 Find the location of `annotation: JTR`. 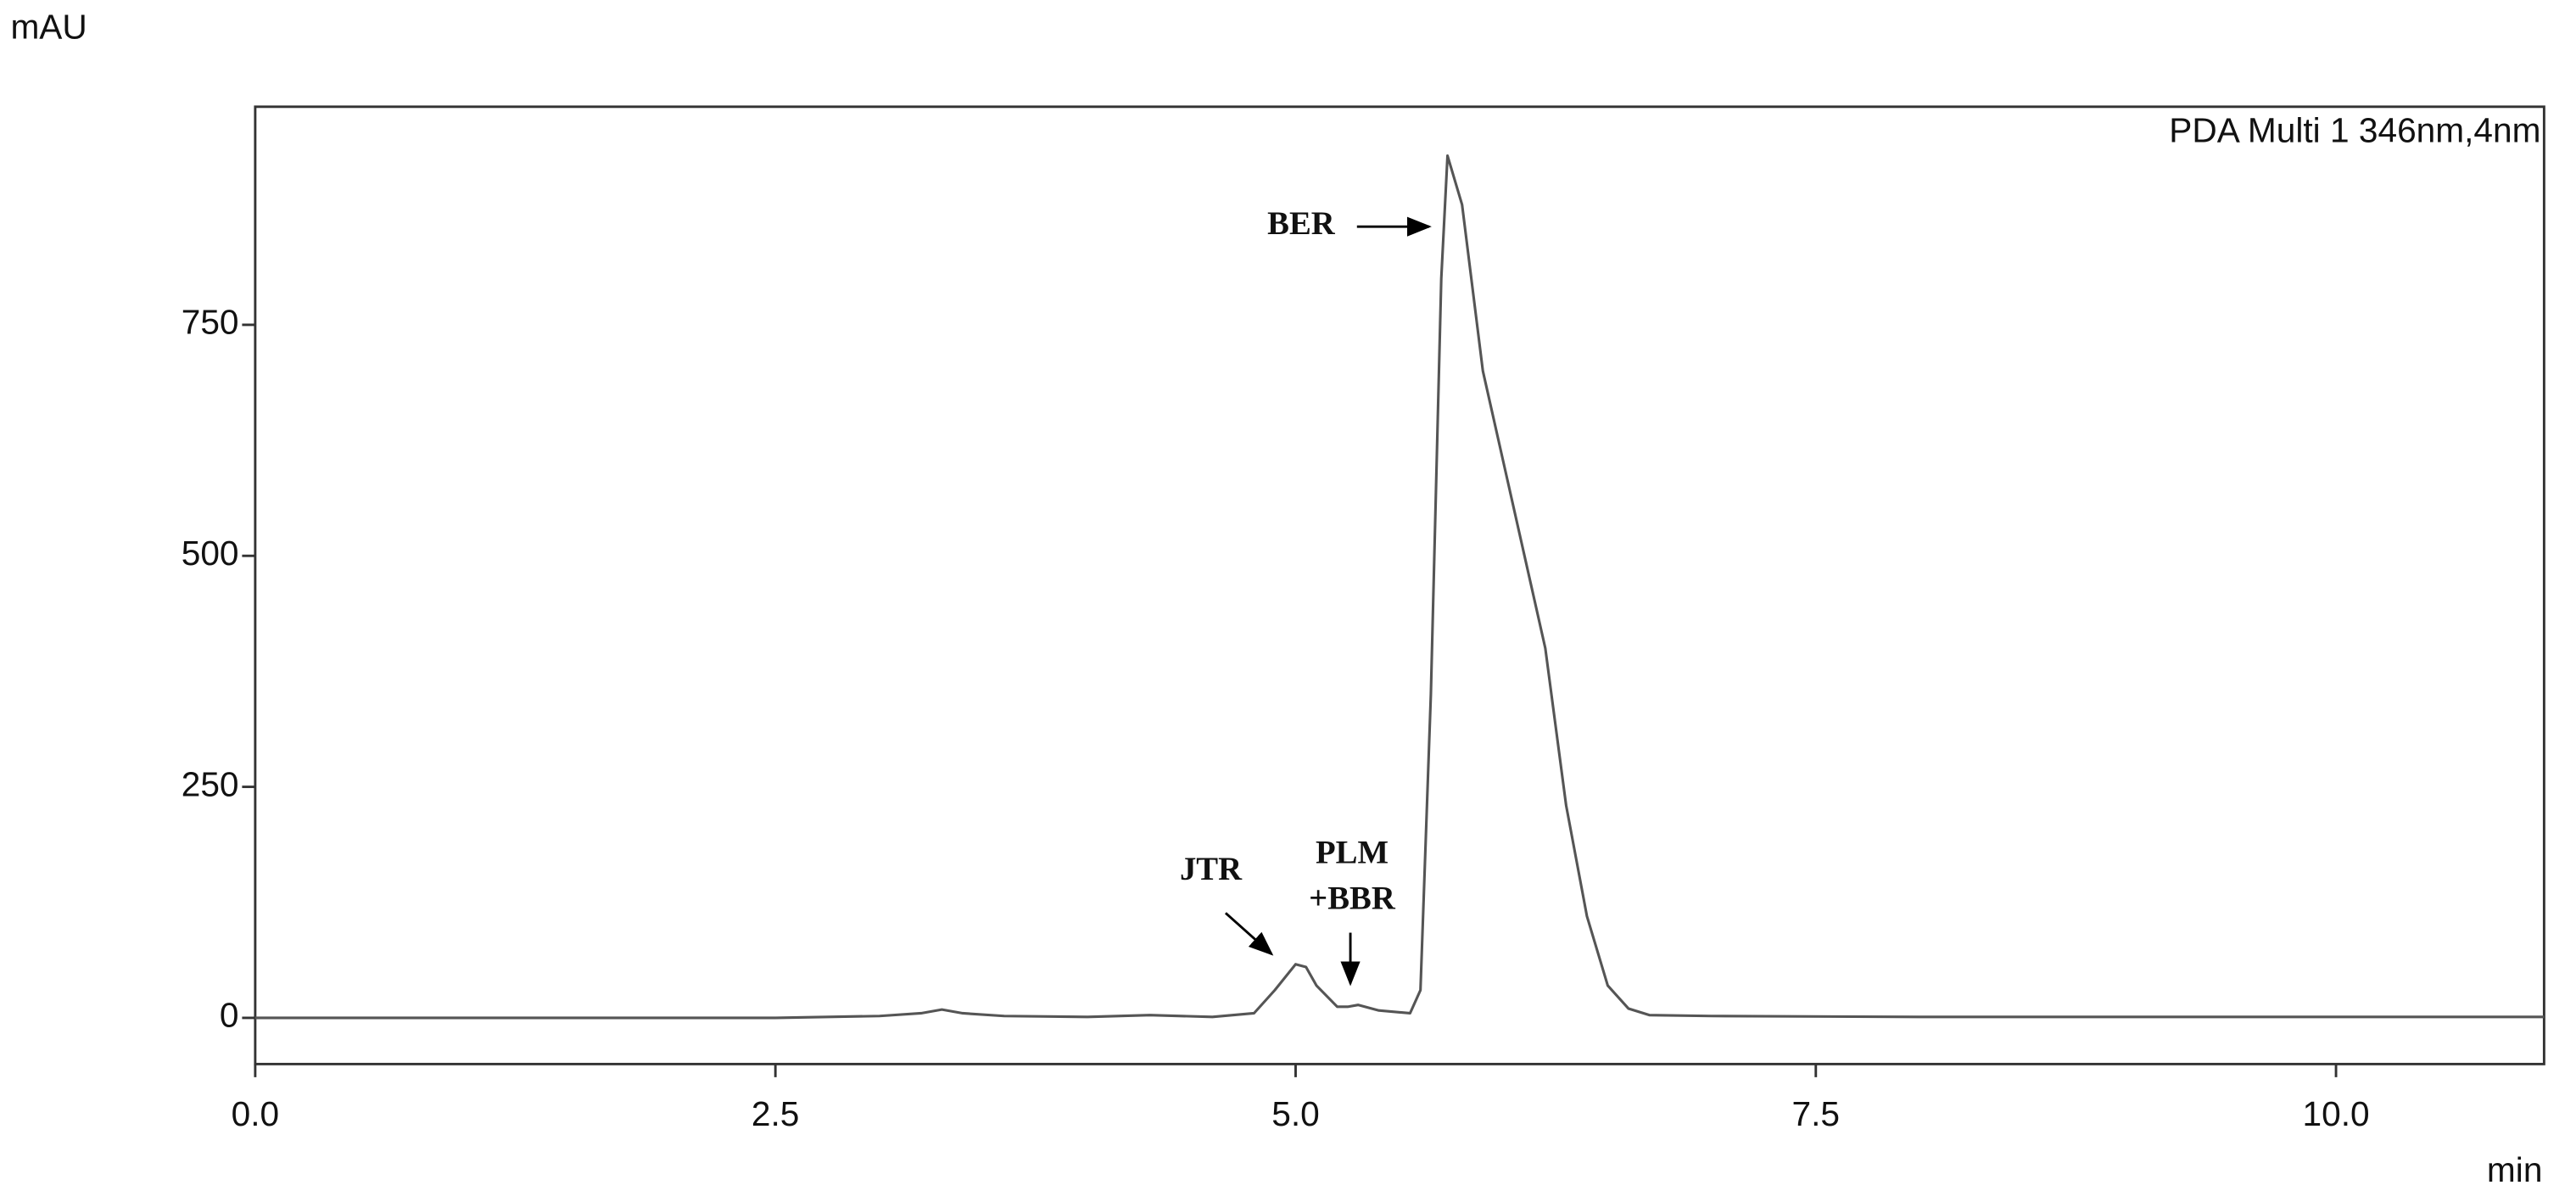

annotation: JTR is located at coordinates (1211, 870).